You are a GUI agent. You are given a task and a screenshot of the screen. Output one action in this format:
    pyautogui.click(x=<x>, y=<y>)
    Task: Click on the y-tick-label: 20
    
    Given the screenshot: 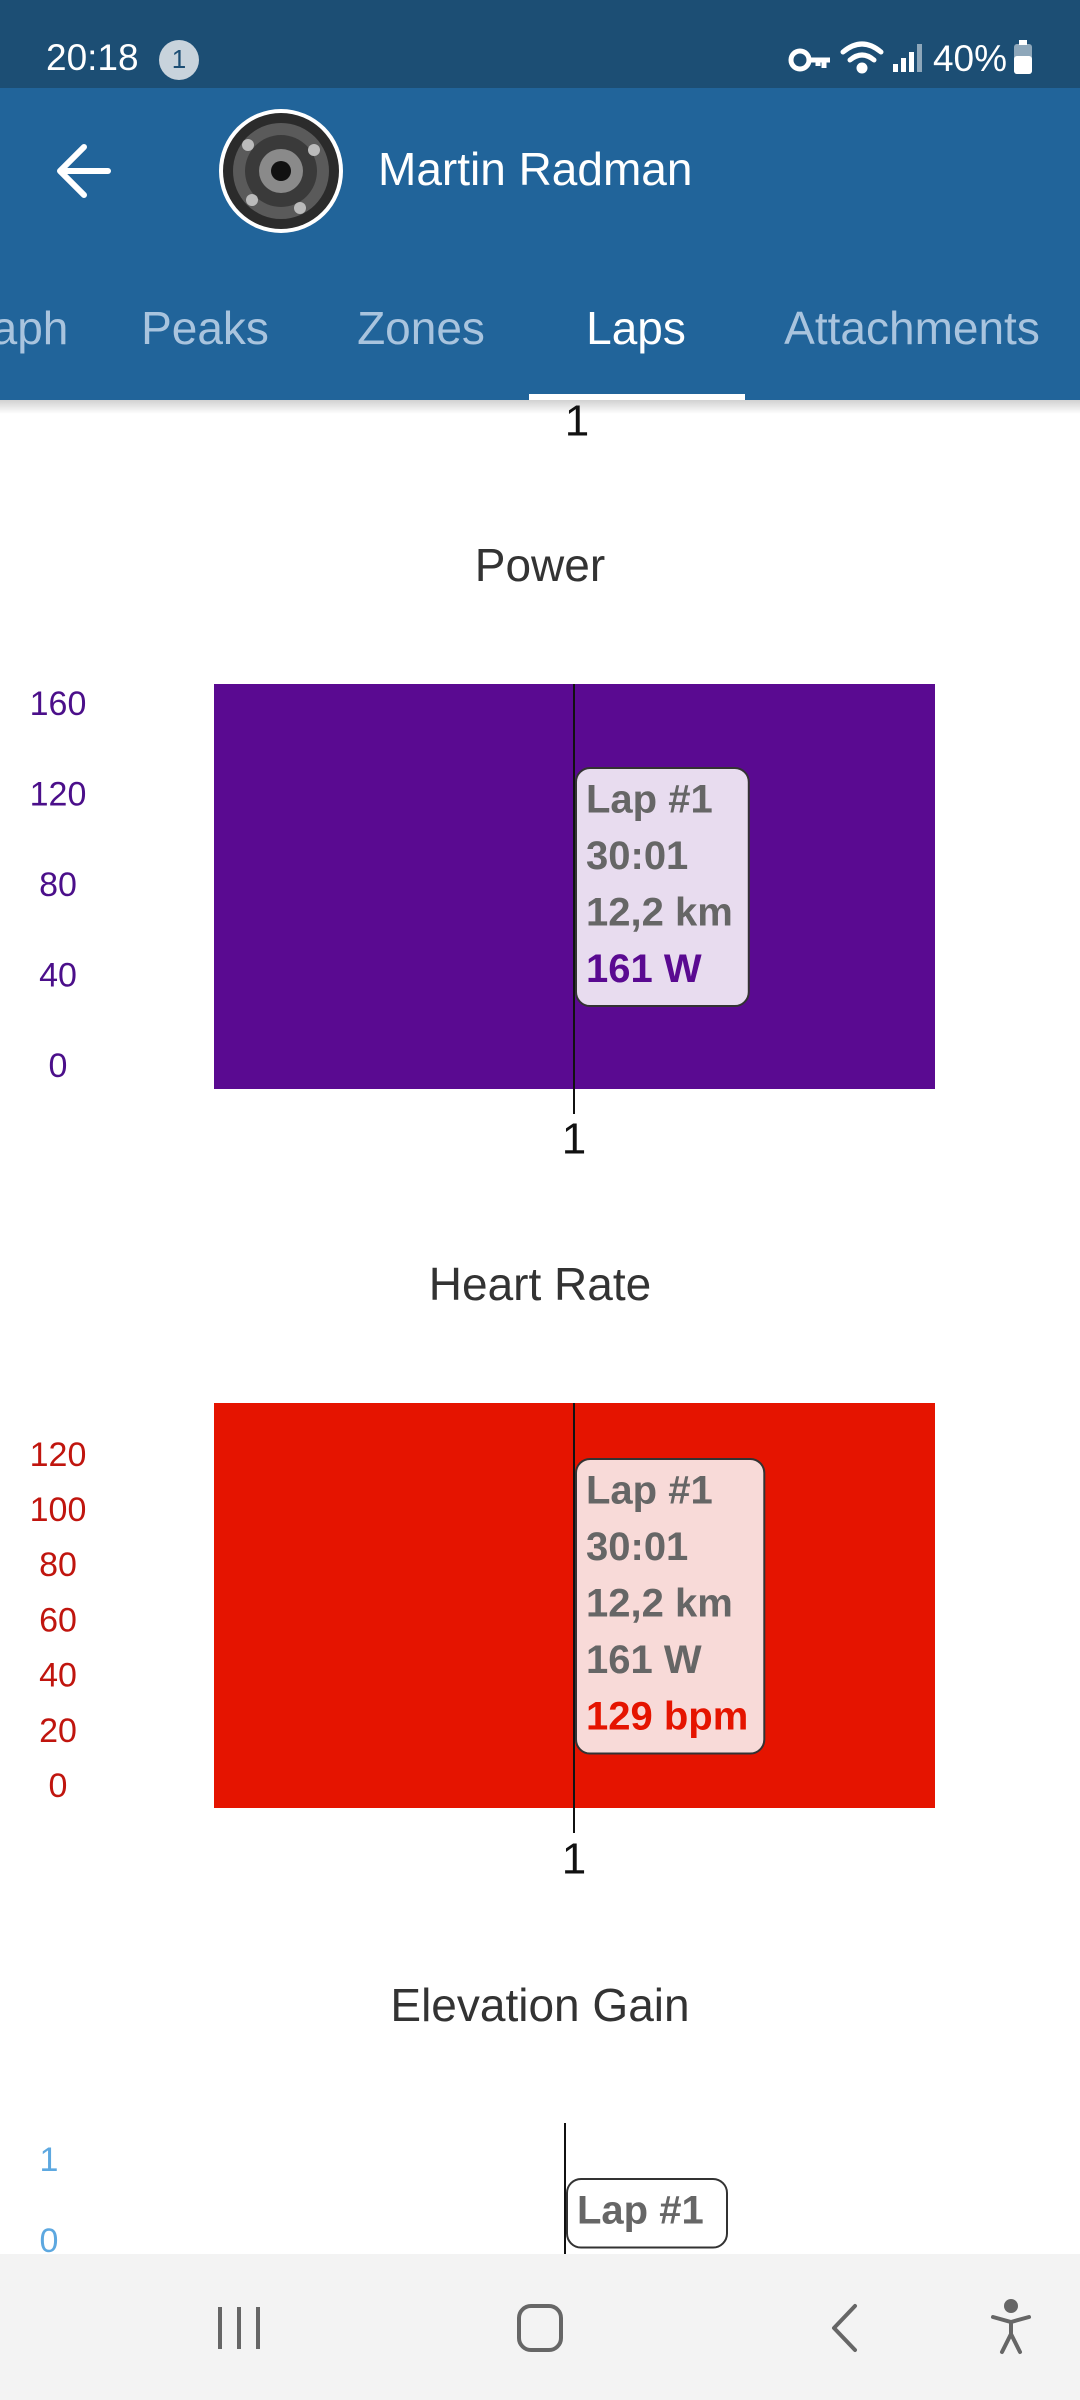 What is the action you would take?
    pyautogui.click(x=58, y=1731)
    